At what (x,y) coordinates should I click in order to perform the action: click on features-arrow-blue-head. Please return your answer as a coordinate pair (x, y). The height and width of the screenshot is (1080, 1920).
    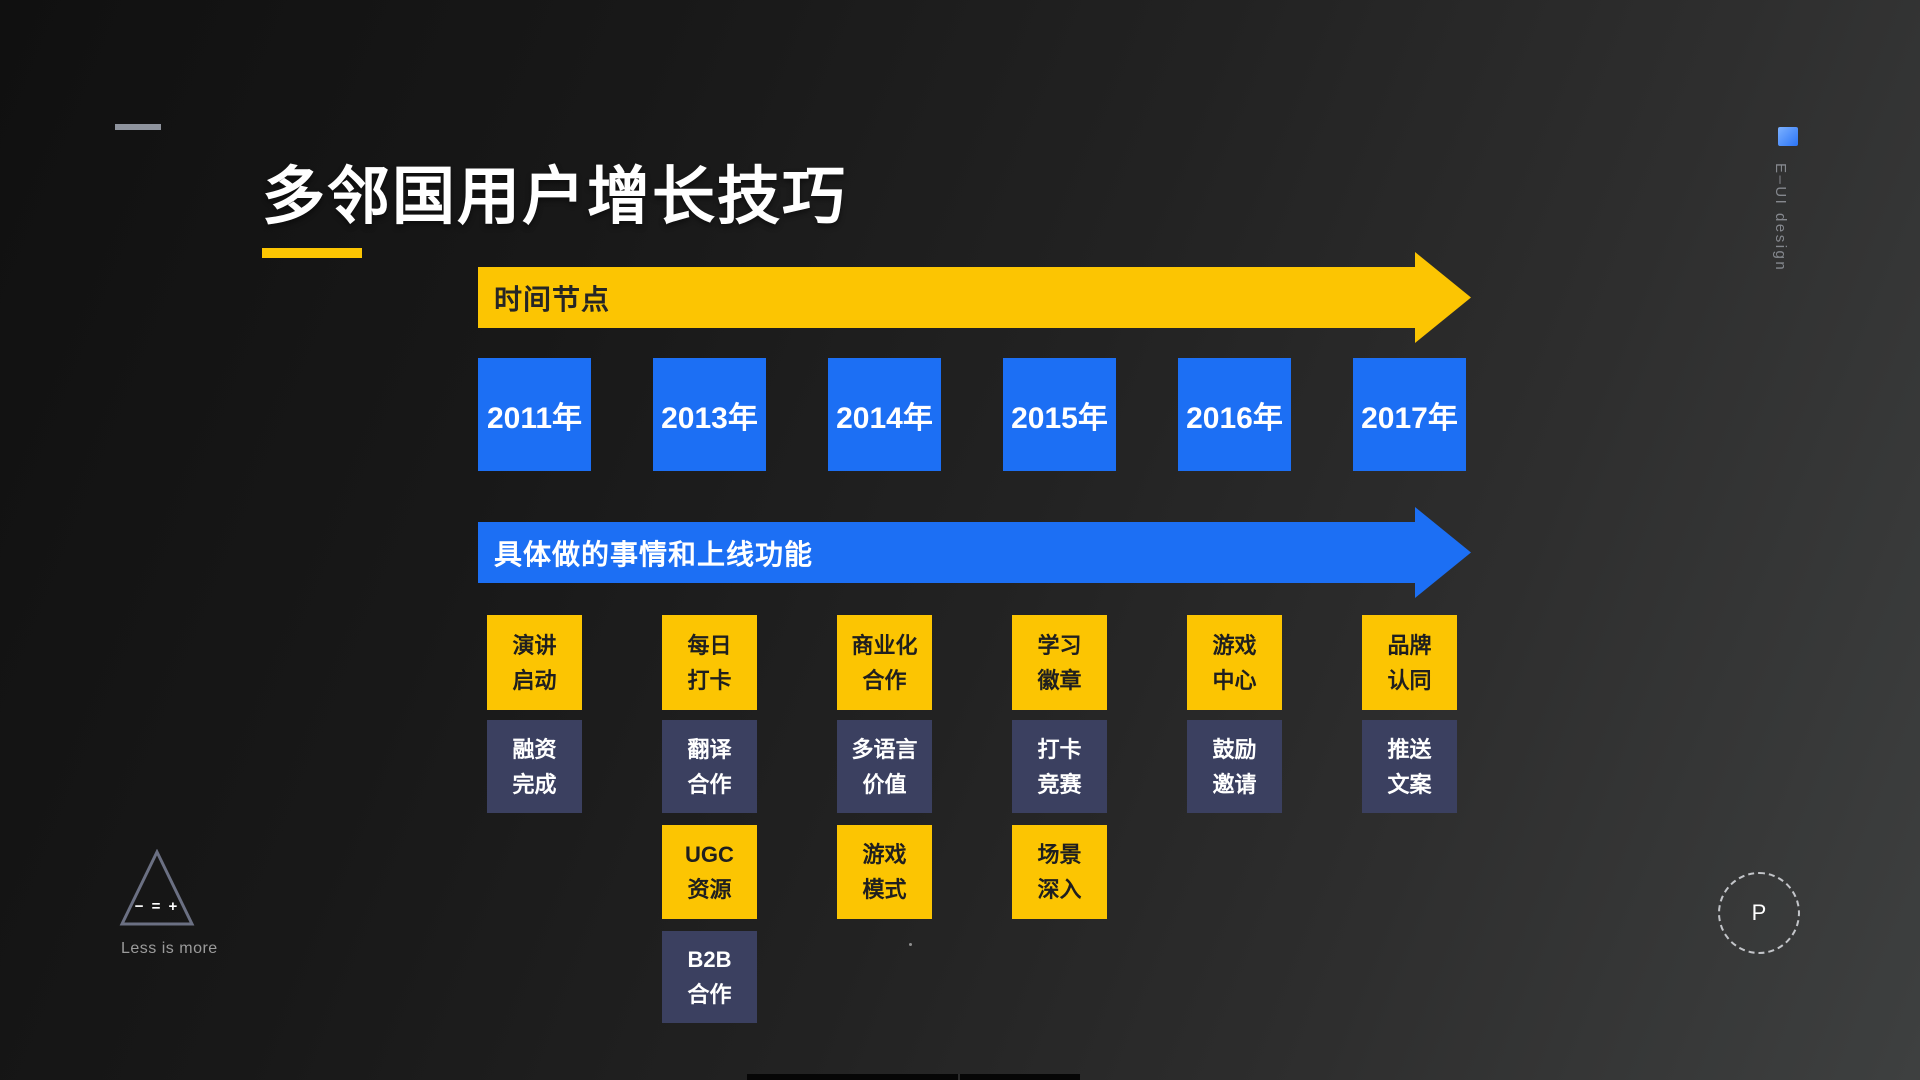
    Looking at the image, I should click on (1443, 552).